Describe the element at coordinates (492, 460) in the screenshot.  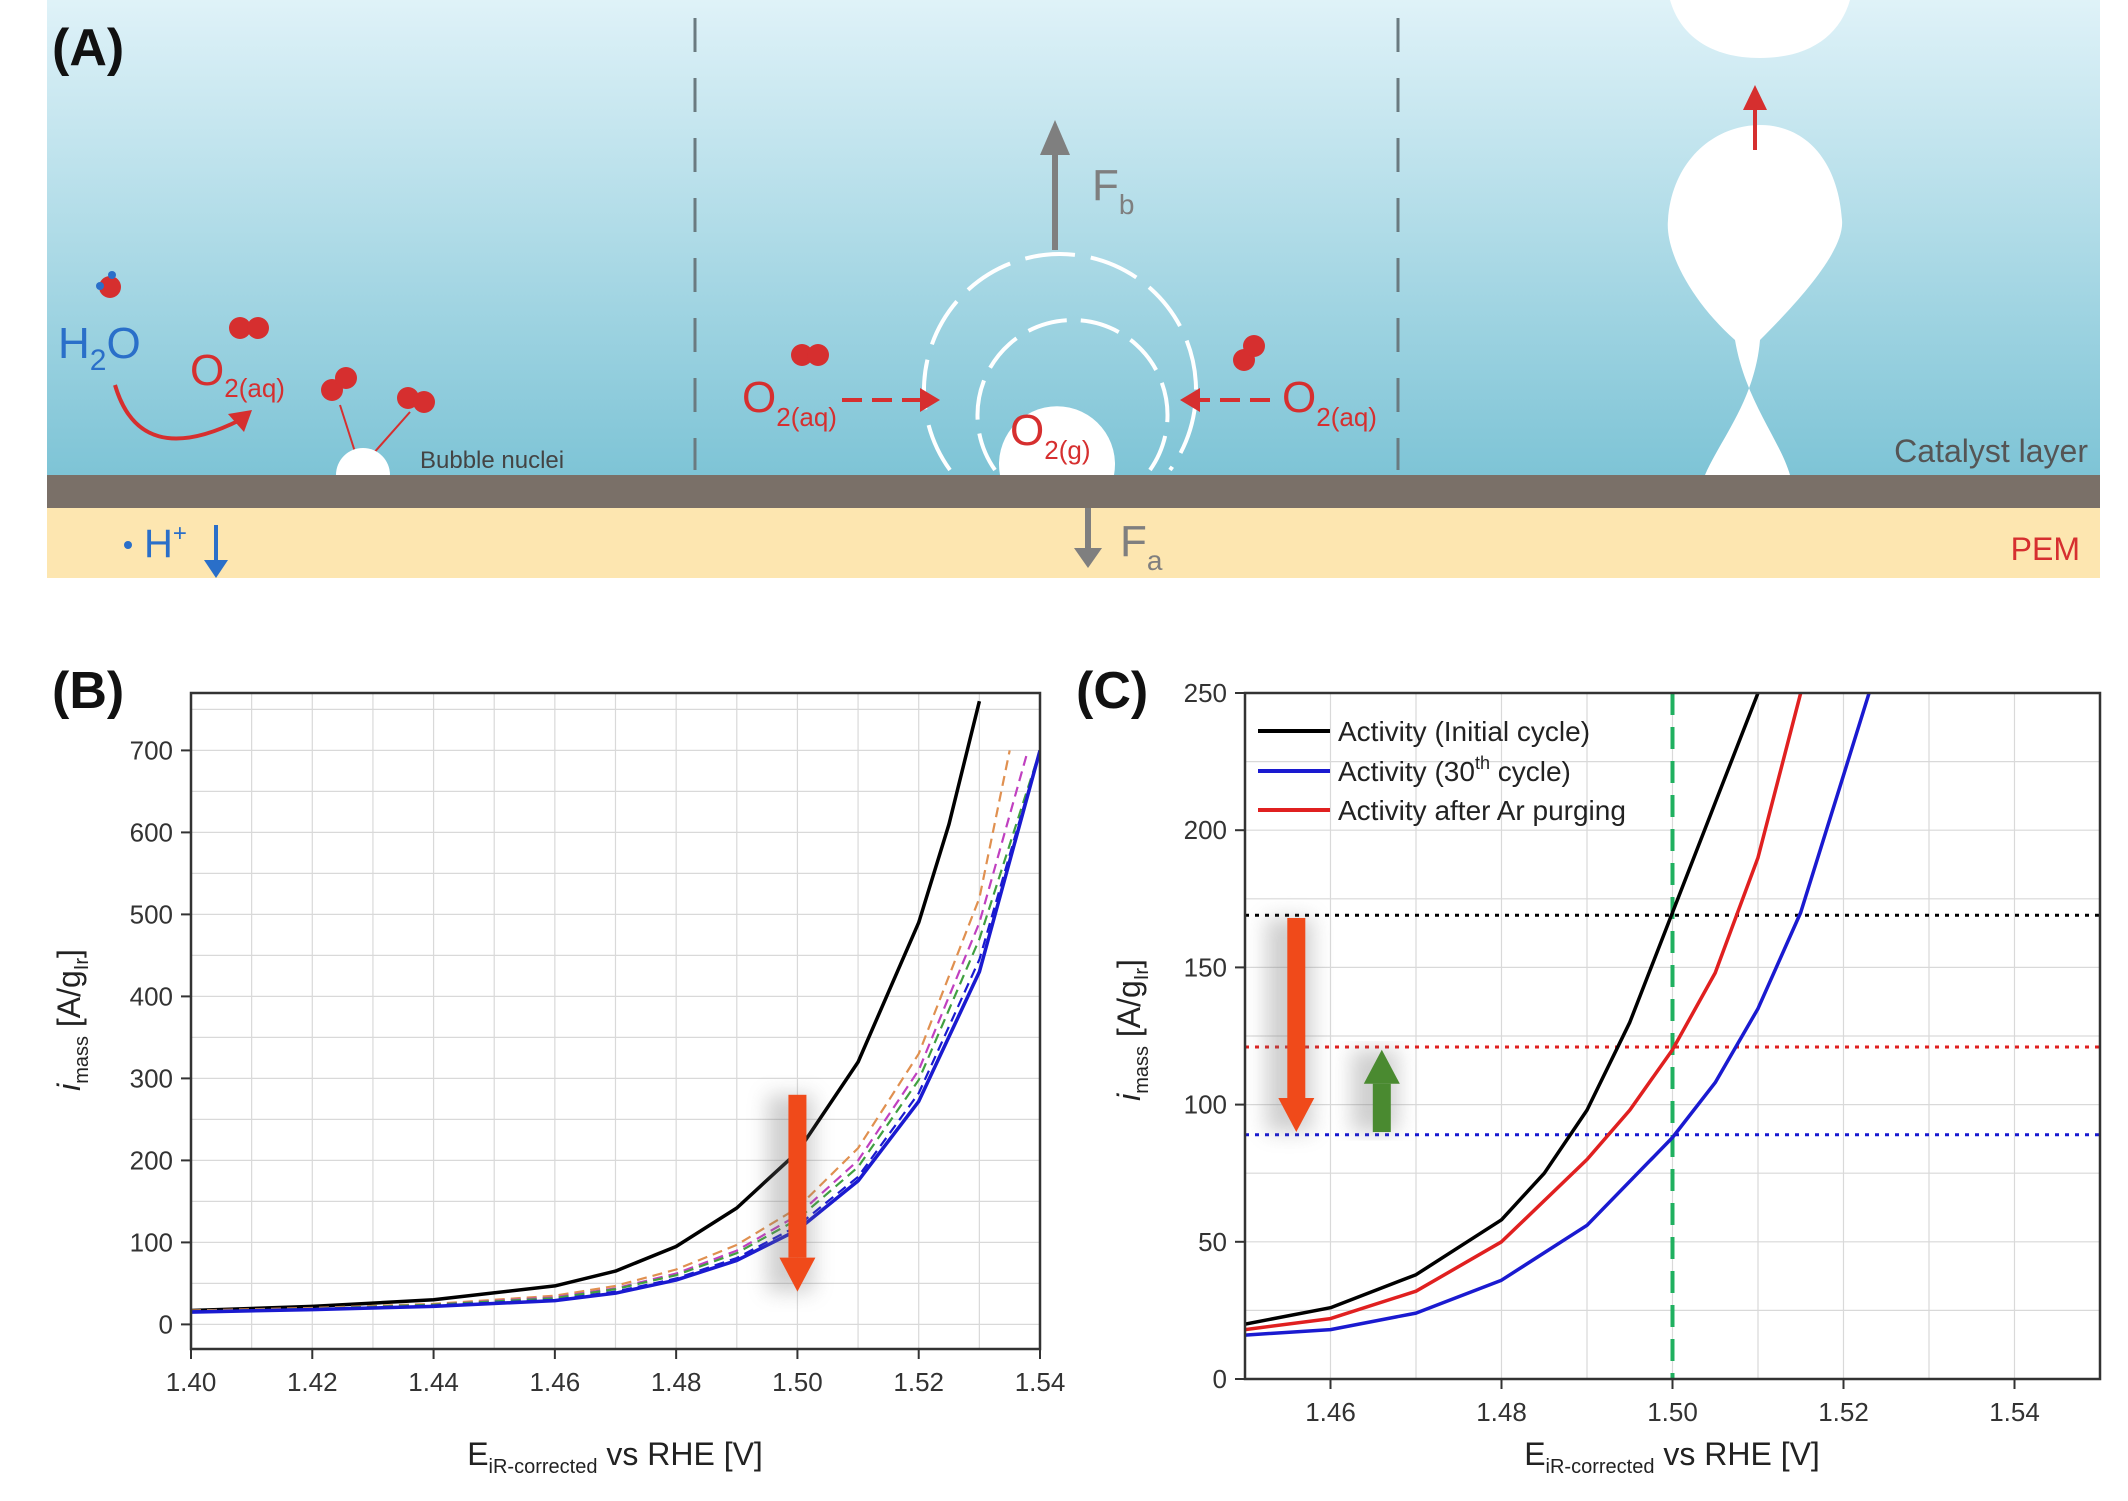
I see `bubble-nuclei-label: Bubble nuclei` at that location.